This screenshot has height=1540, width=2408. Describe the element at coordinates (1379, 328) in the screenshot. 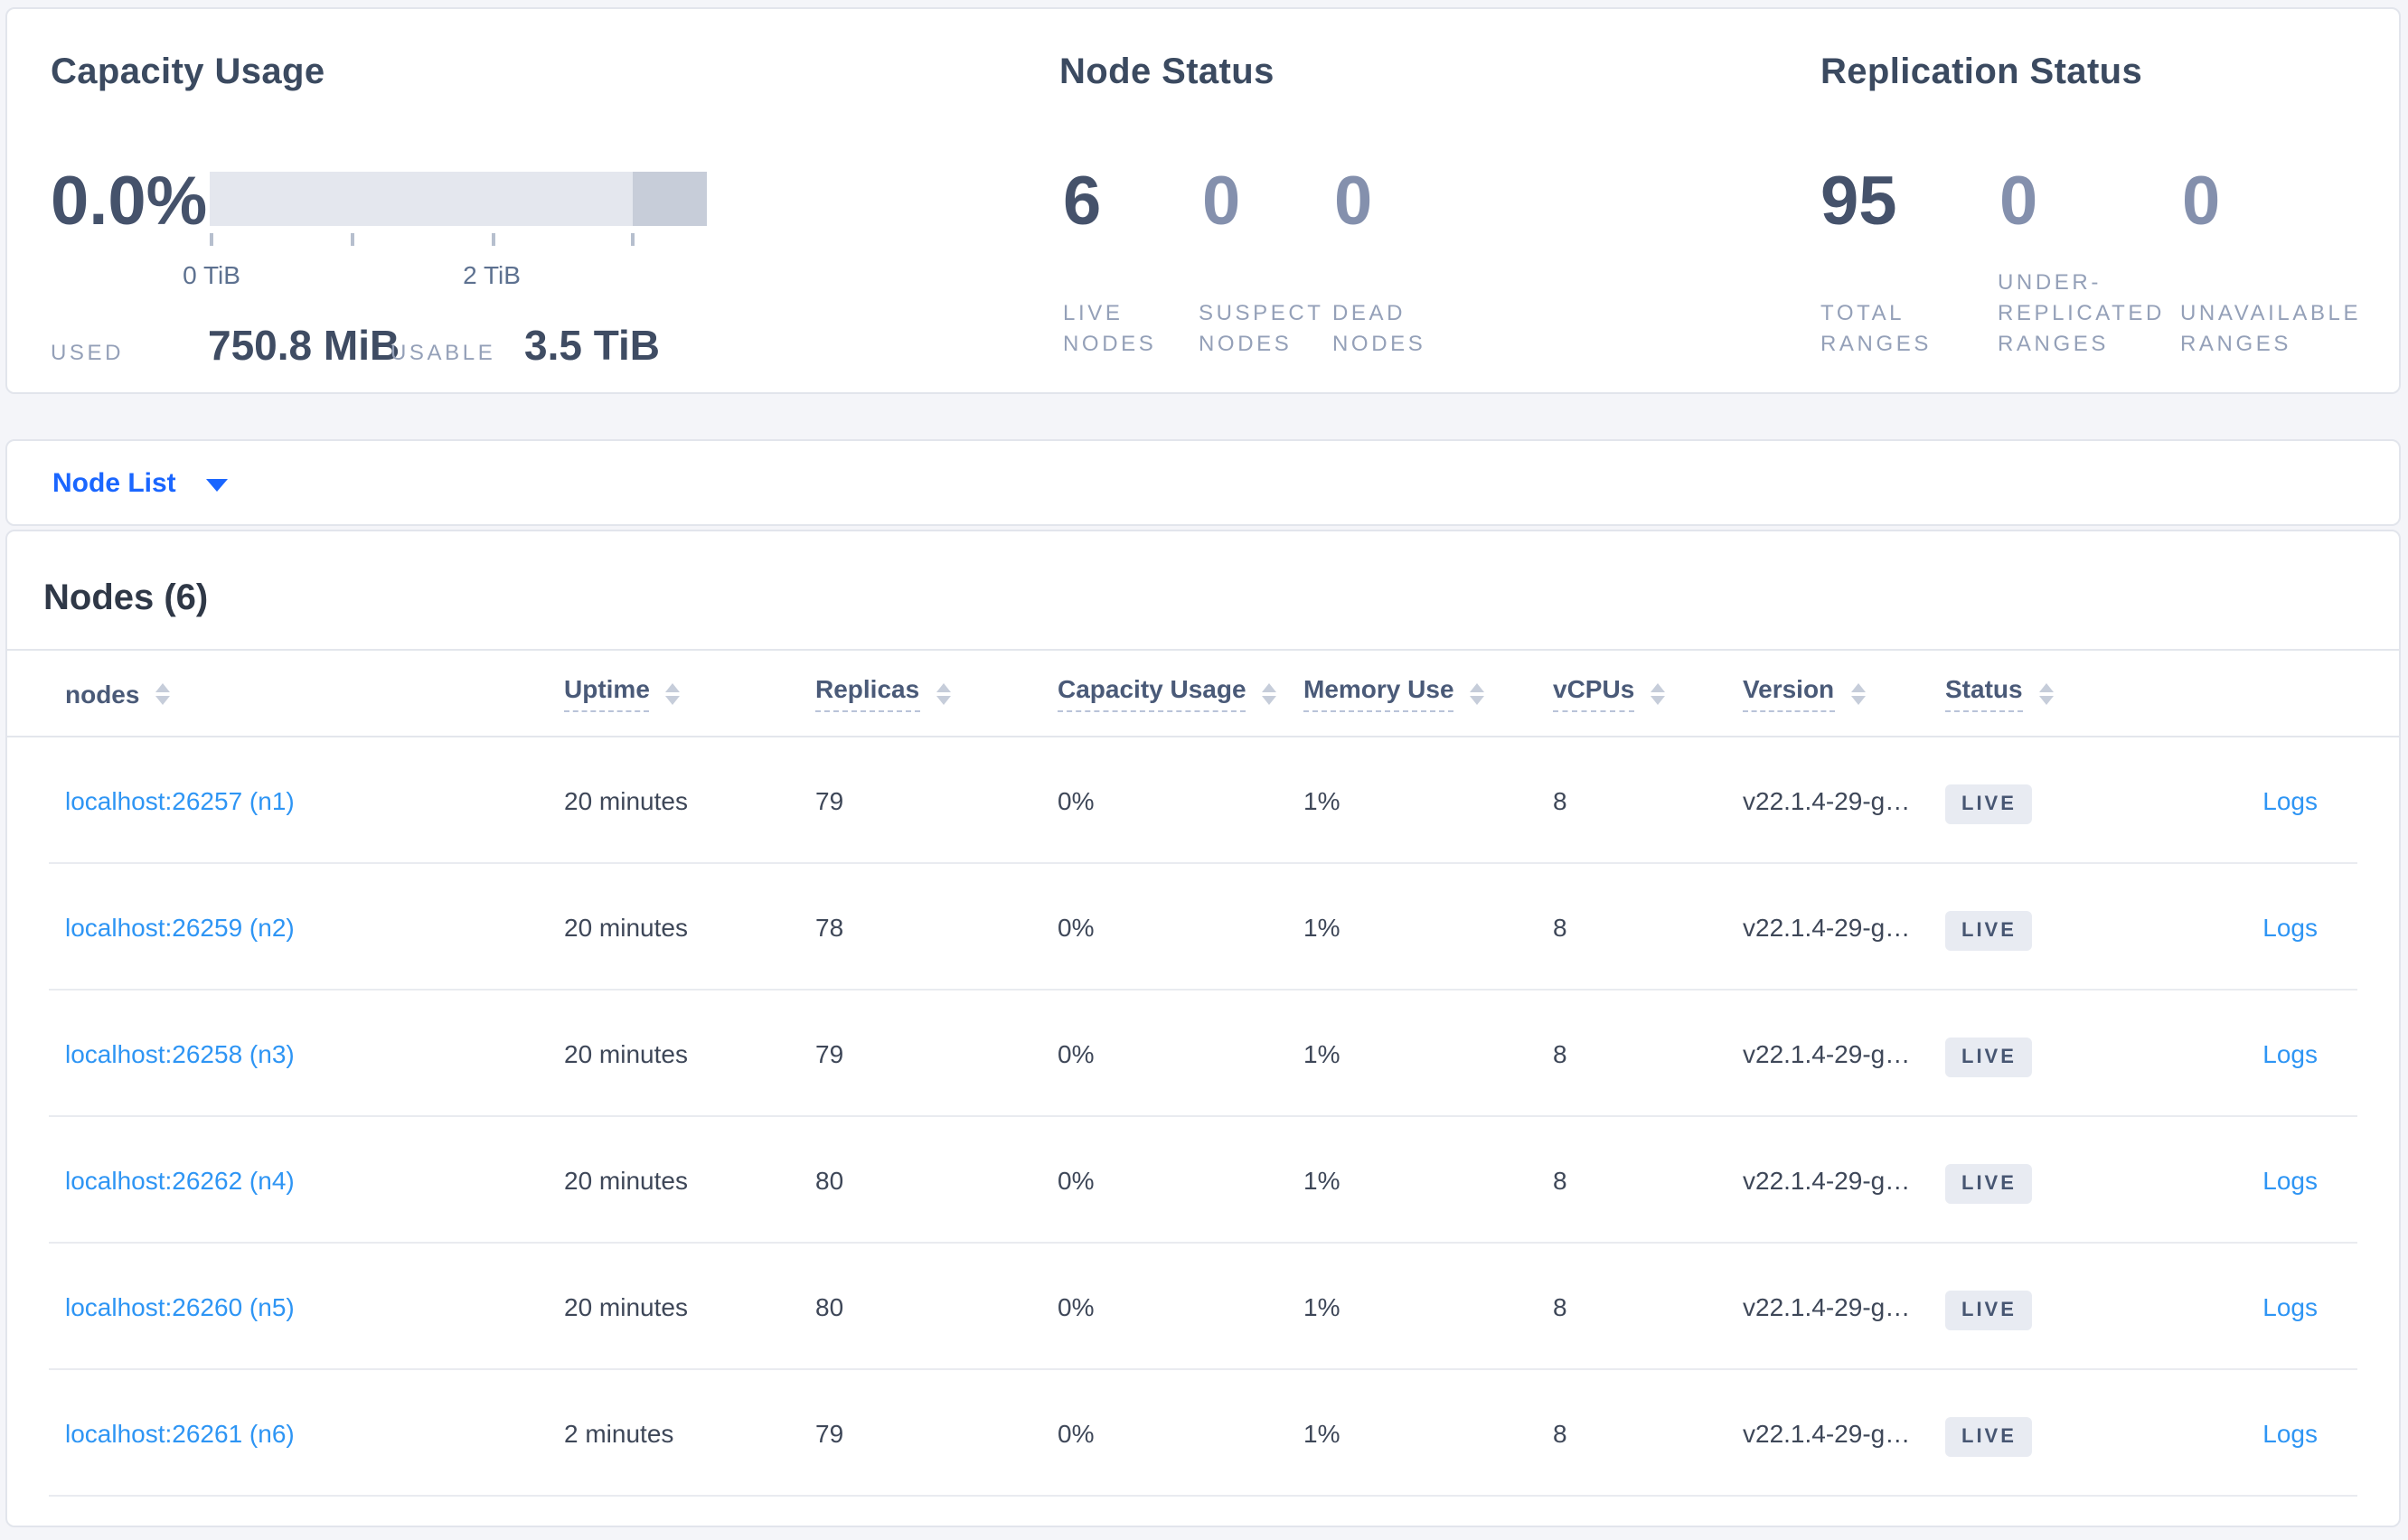

I see `dead-nodes-label: DEAD NODES` at that location.